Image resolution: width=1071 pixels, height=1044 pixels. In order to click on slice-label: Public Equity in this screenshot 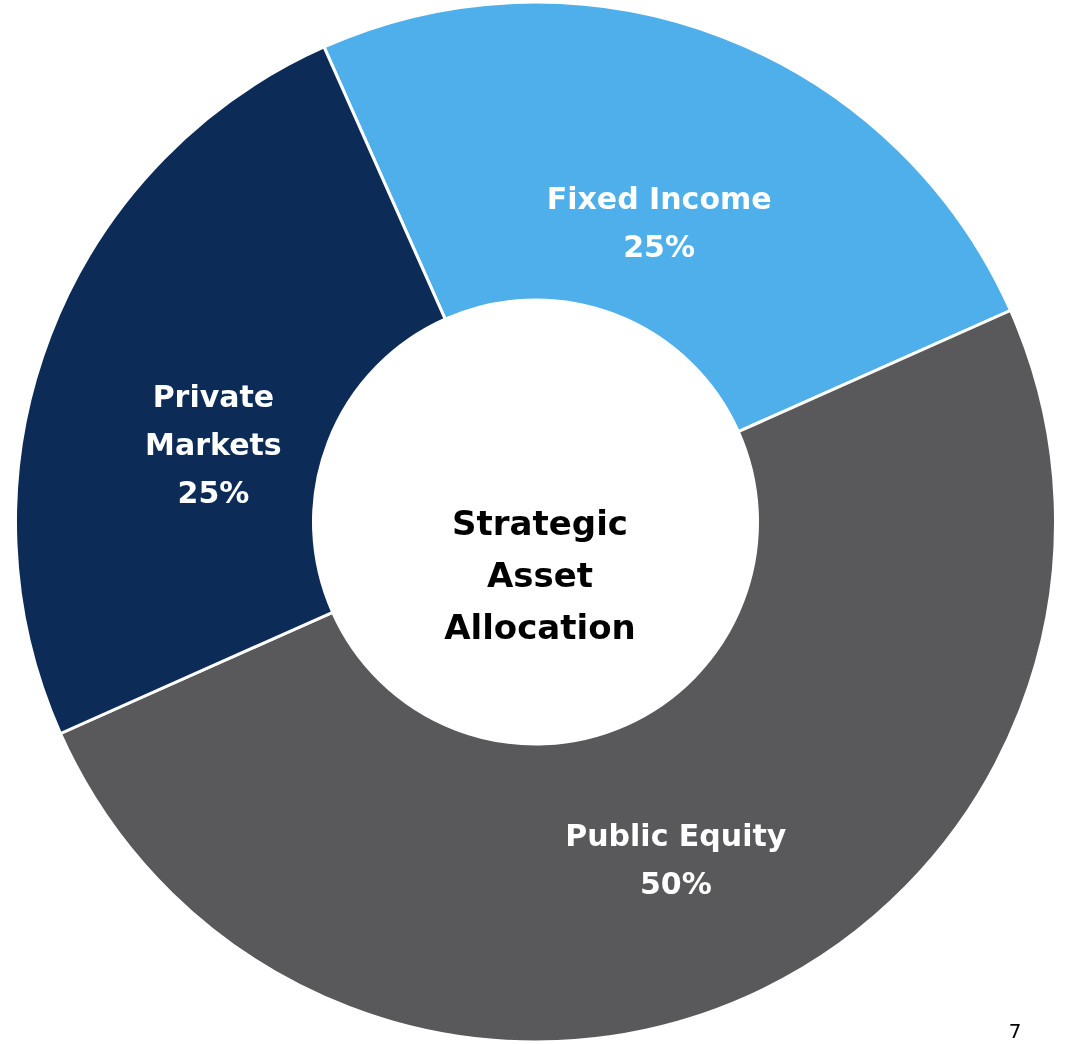, I will do `click(676, 836)`.